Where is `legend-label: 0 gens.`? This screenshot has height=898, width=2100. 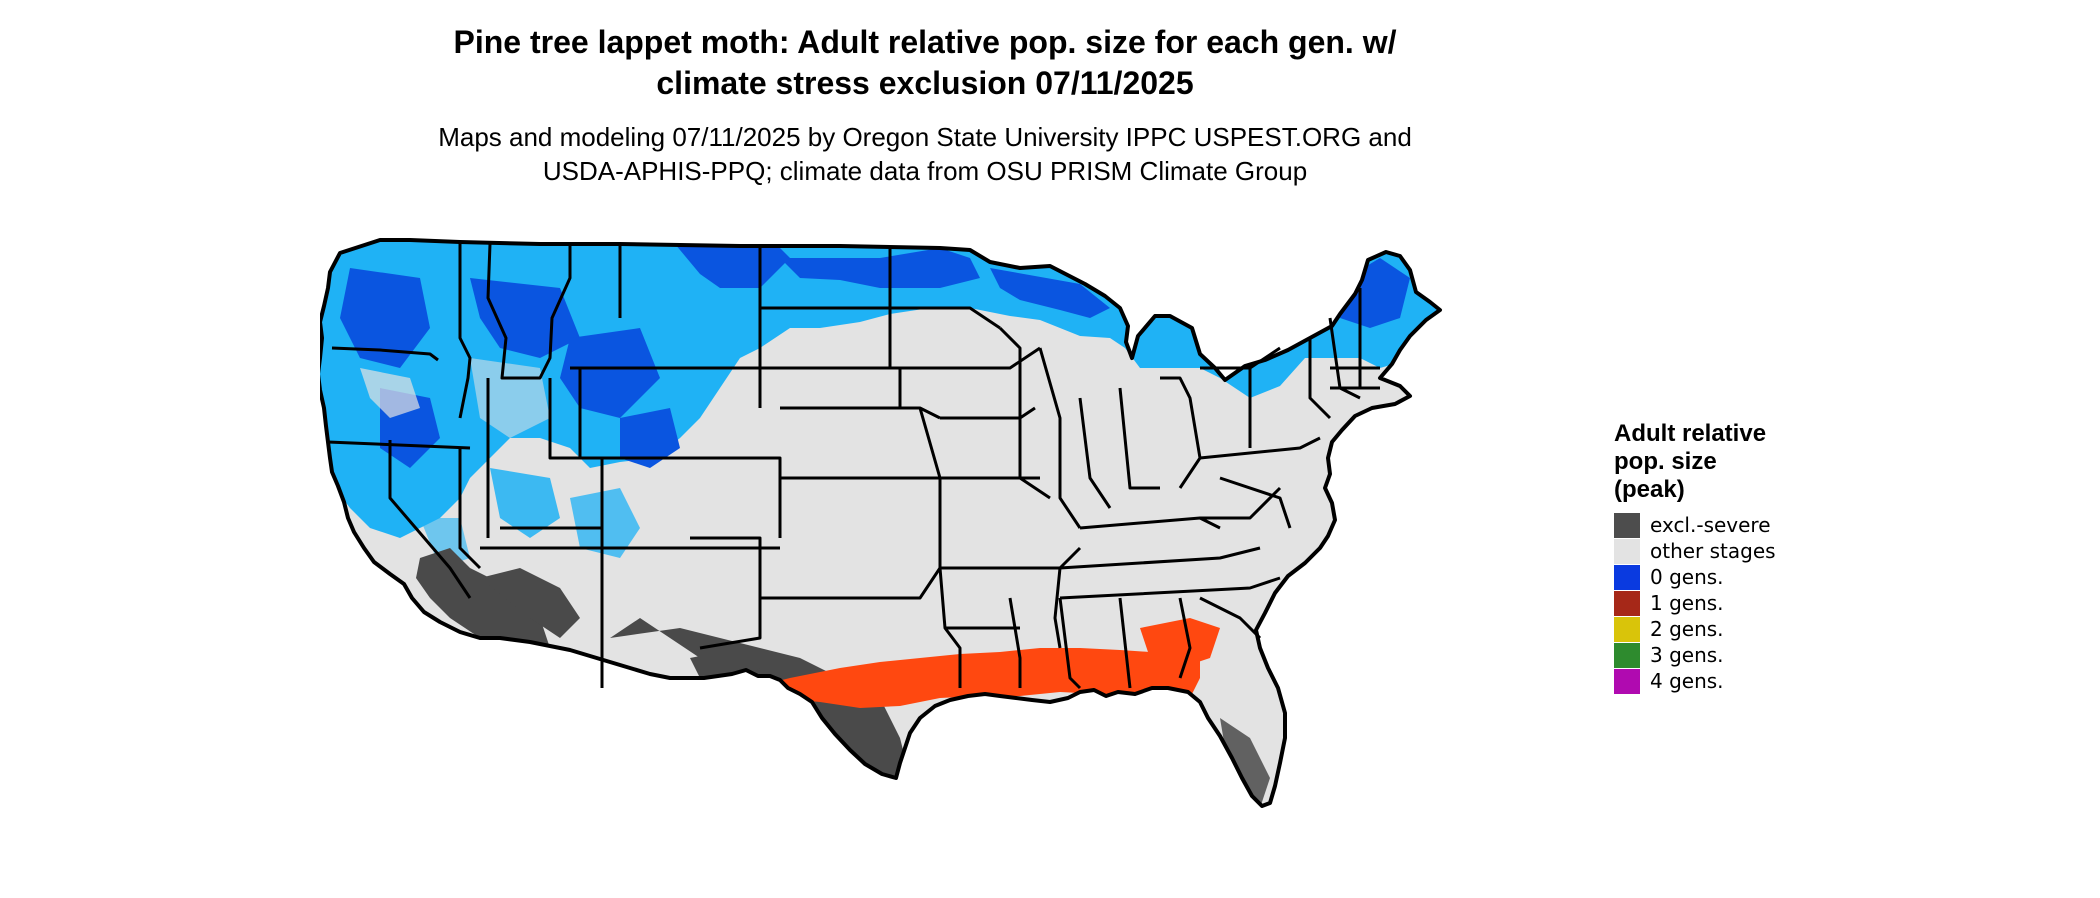
legend-label: 0 gens. is located at coordinates (1687, 577).